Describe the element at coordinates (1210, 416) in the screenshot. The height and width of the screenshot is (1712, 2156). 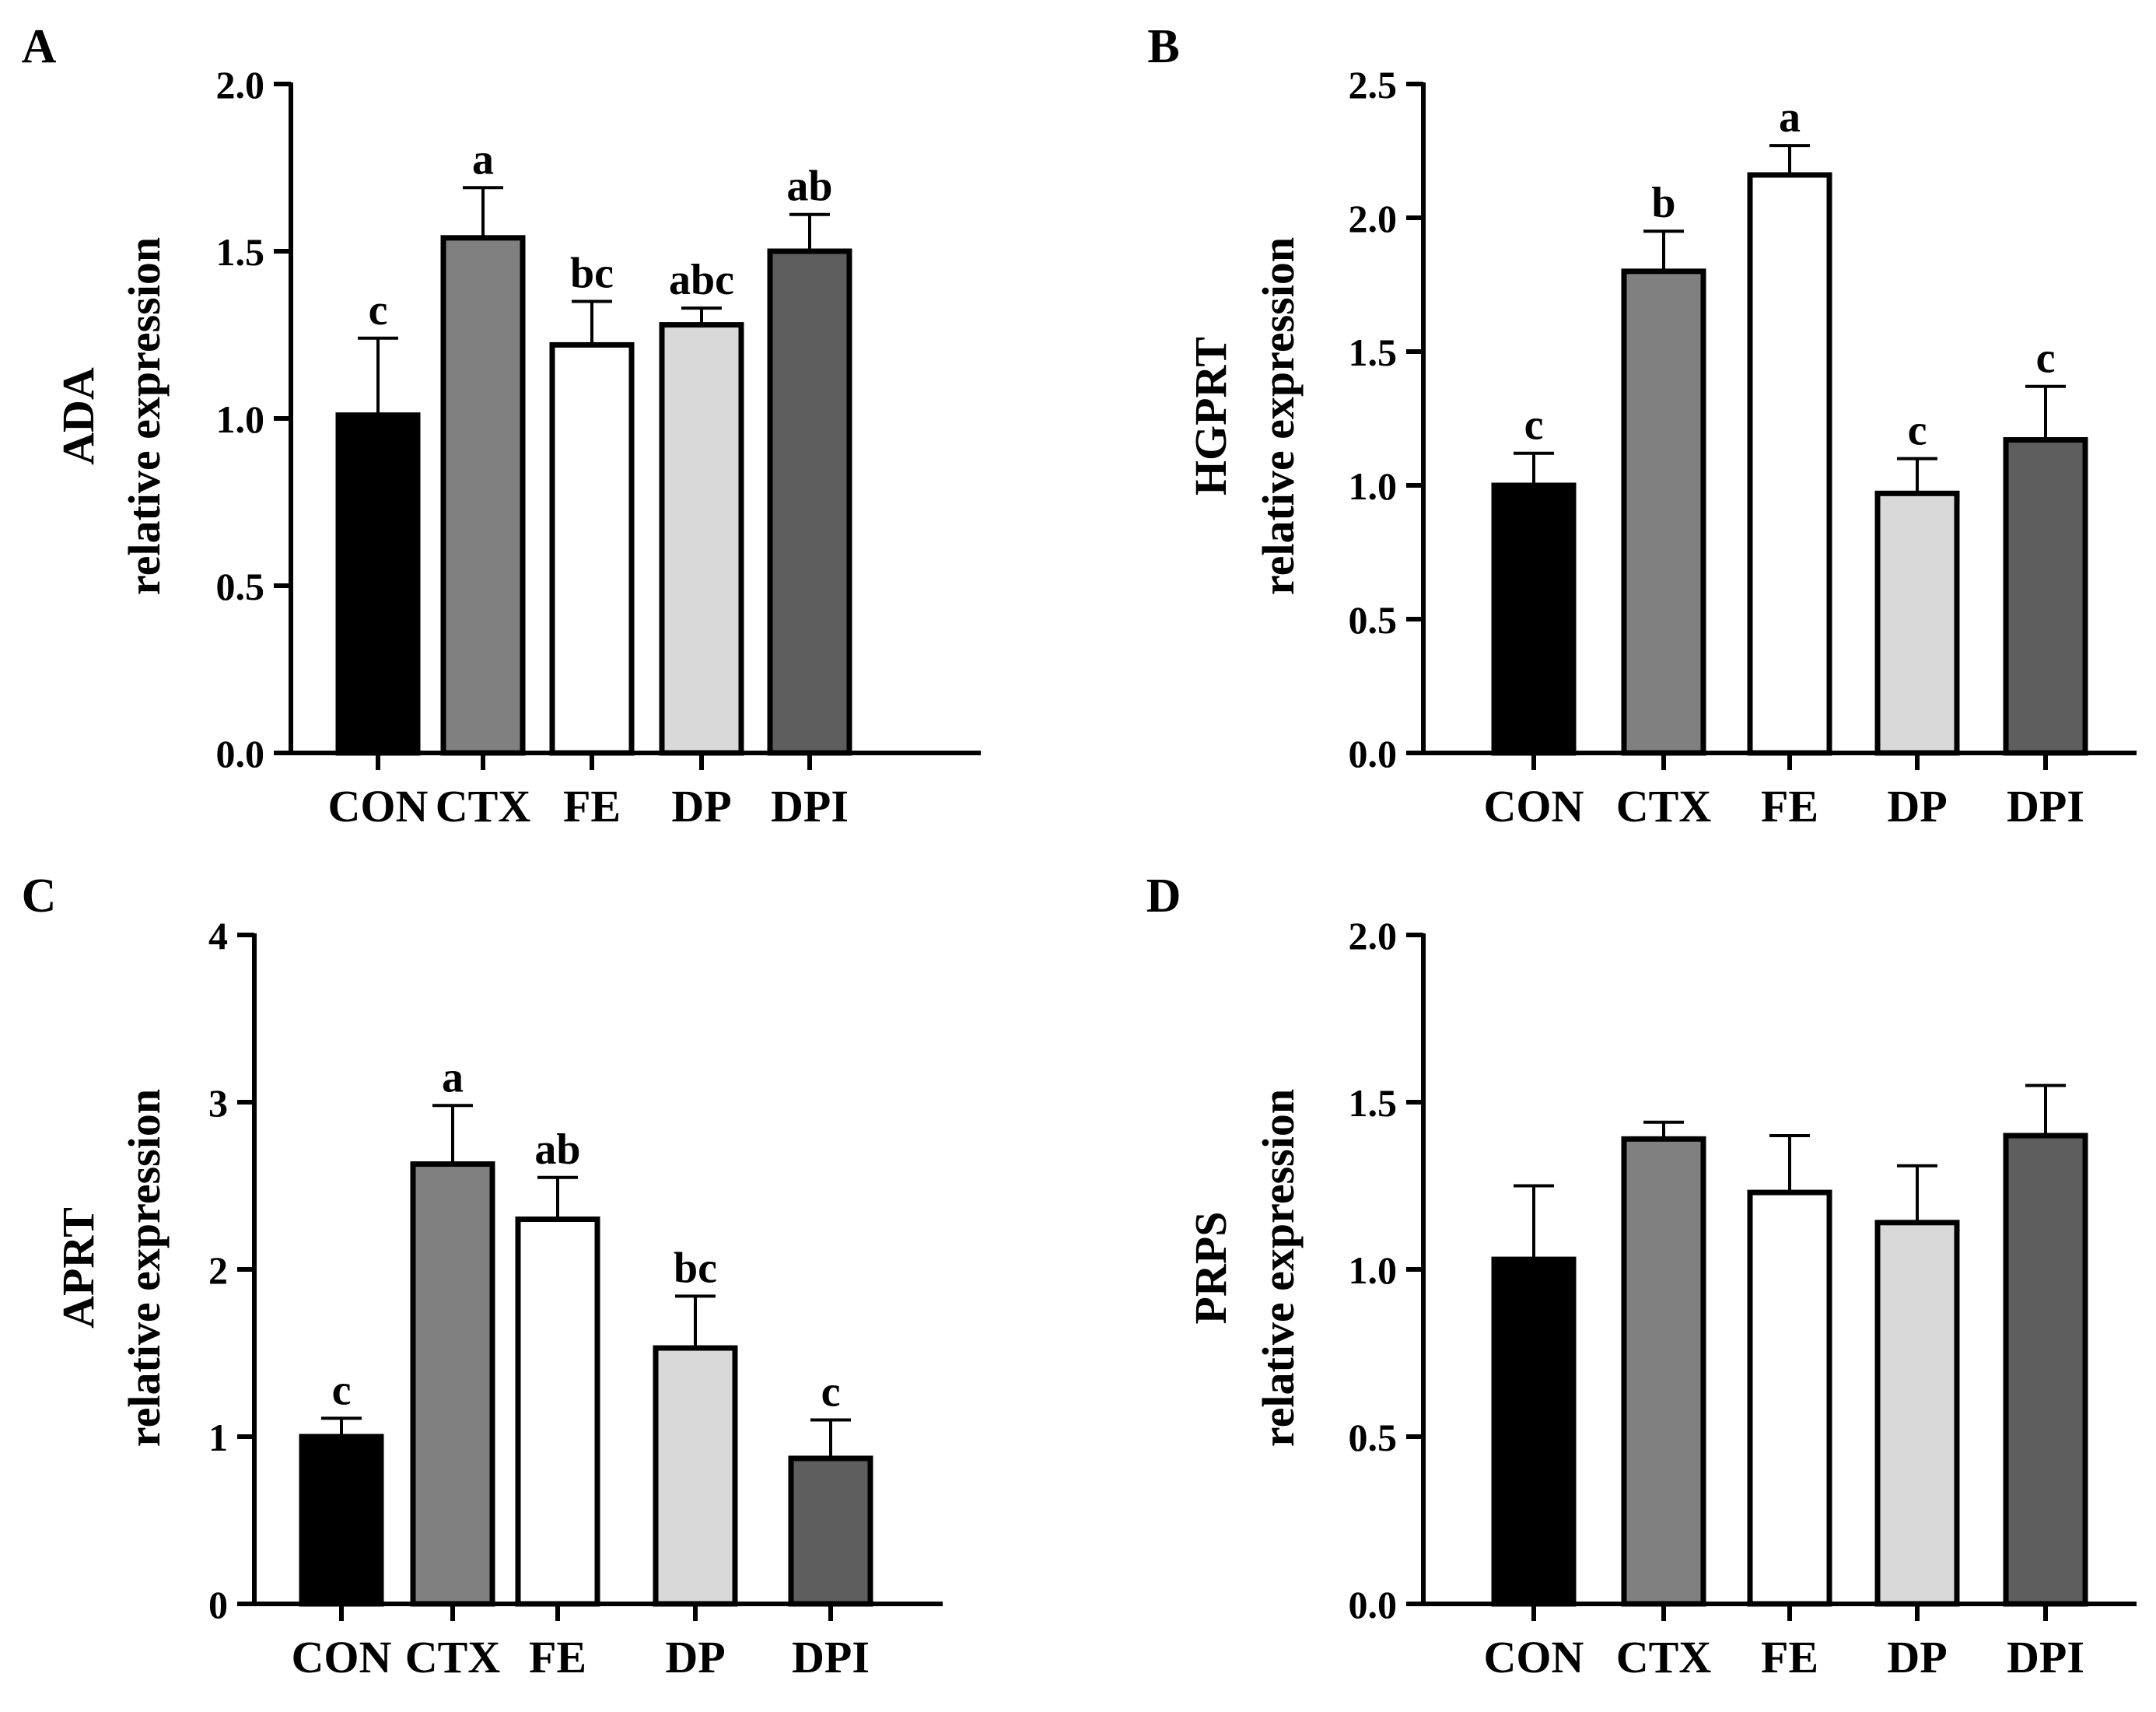
I see `y-axis-gene-label: HGPRT` at that location.